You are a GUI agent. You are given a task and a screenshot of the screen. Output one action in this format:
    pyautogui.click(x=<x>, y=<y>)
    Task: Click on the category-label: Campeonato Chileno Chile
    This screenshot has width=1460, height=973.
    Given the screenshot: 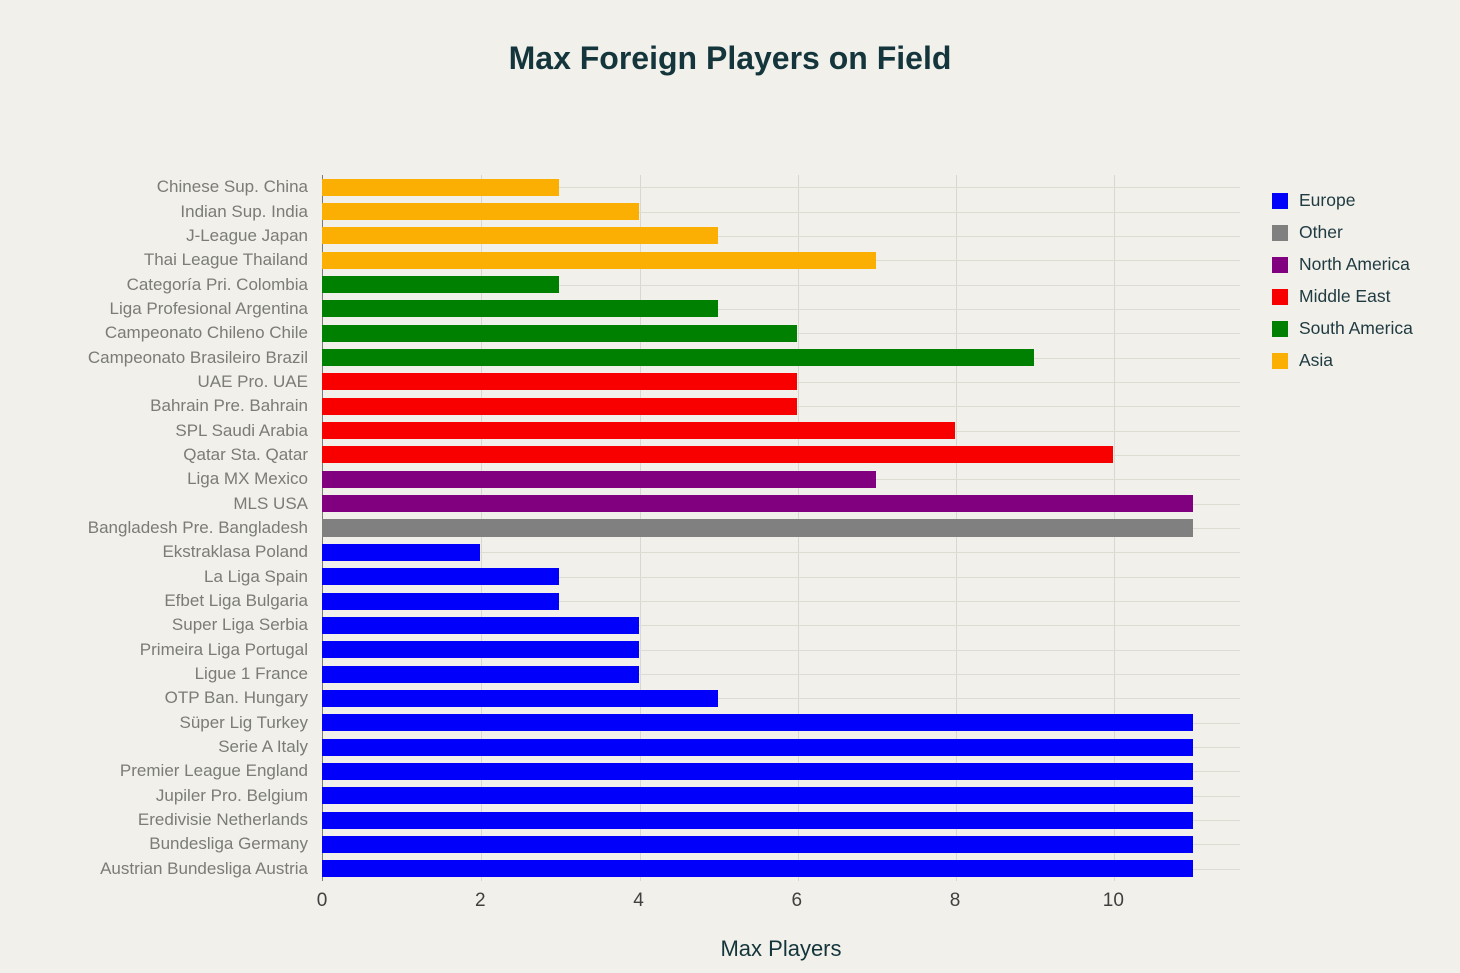 What is the action you would take?
    pyautogui.click(x=206, y=333)
    